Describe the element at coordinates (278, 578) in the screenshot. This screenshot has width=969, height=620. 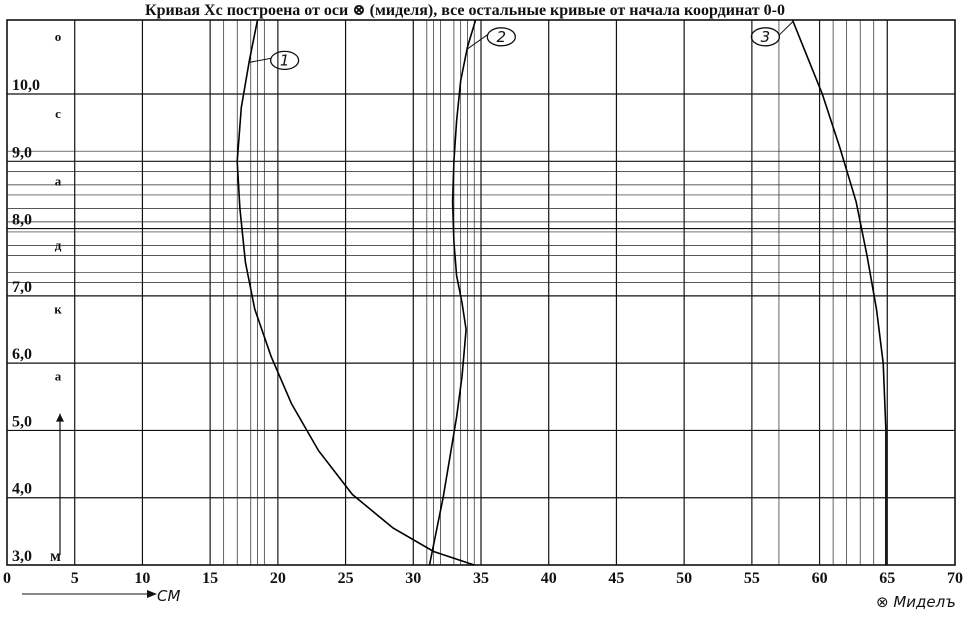
I see `x-tick-label: 20` at that location.